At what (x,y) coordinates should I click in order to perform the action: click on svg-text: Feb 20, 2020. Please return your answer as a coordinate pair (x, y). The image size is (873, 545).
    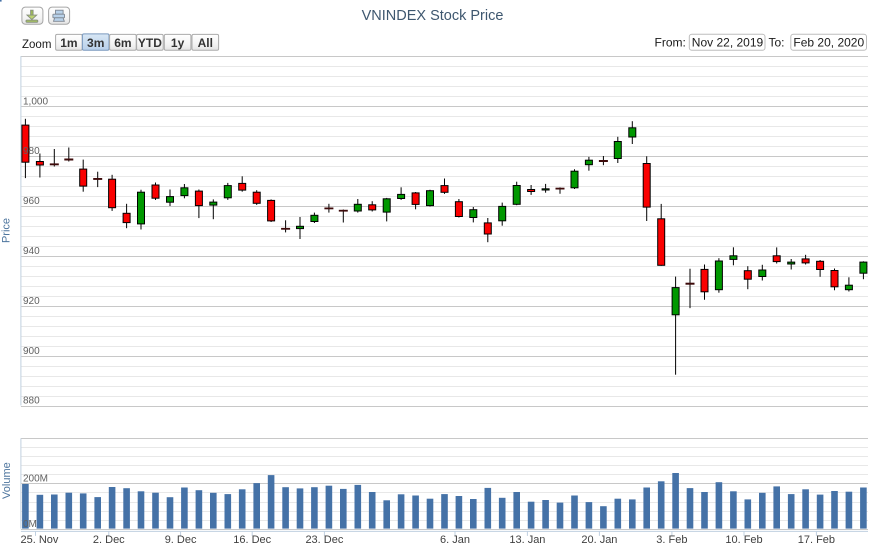
    Looking at the image, I should click on (828, 43).